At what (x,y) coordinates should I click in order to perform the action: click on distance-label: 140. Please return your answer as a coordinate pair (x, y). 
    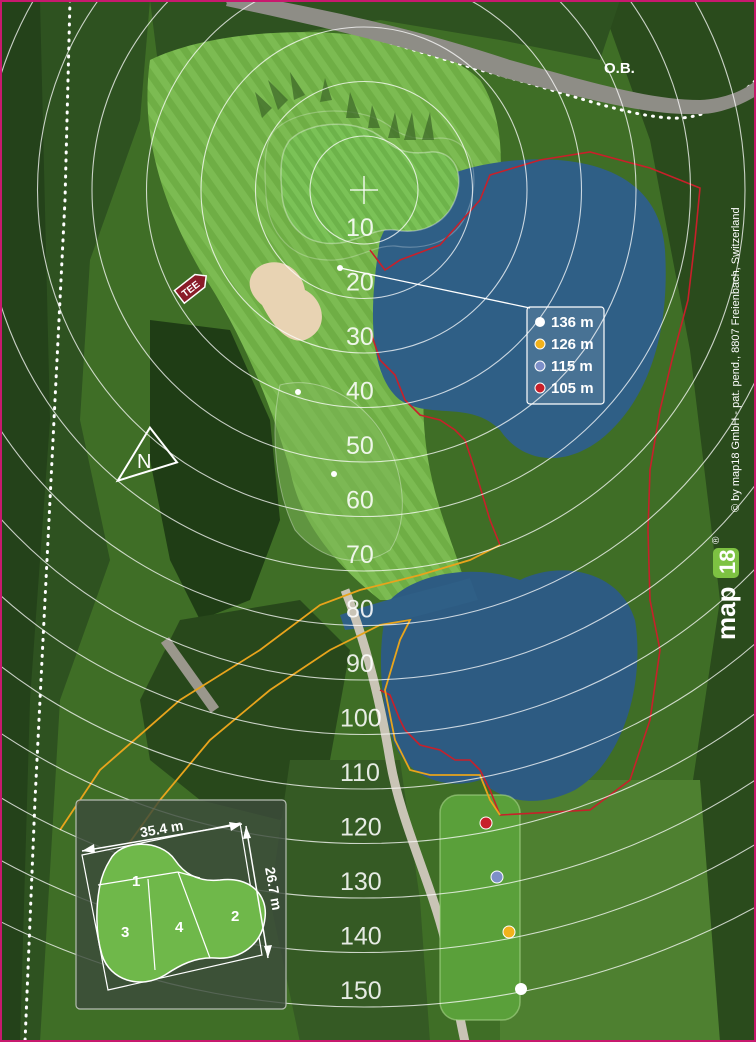
    Looking at the image, I should click on (361, 937).